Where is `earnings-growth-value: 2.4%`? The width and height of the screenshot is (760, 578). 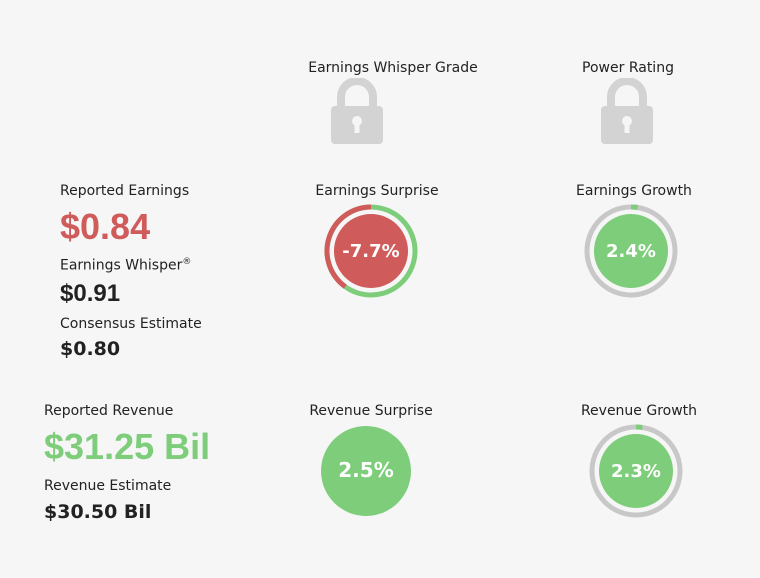 earnings-growth-value: 2.4% is located at coordinates (631, 251).